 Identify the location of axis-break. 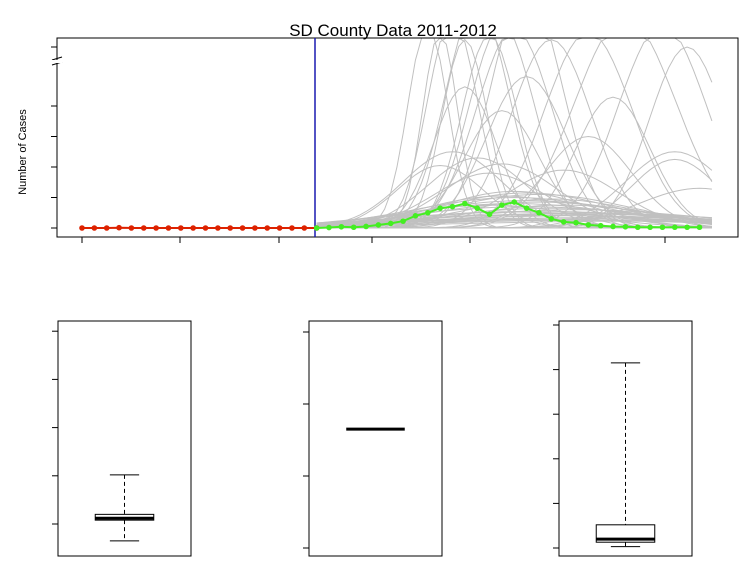
(57, 61).